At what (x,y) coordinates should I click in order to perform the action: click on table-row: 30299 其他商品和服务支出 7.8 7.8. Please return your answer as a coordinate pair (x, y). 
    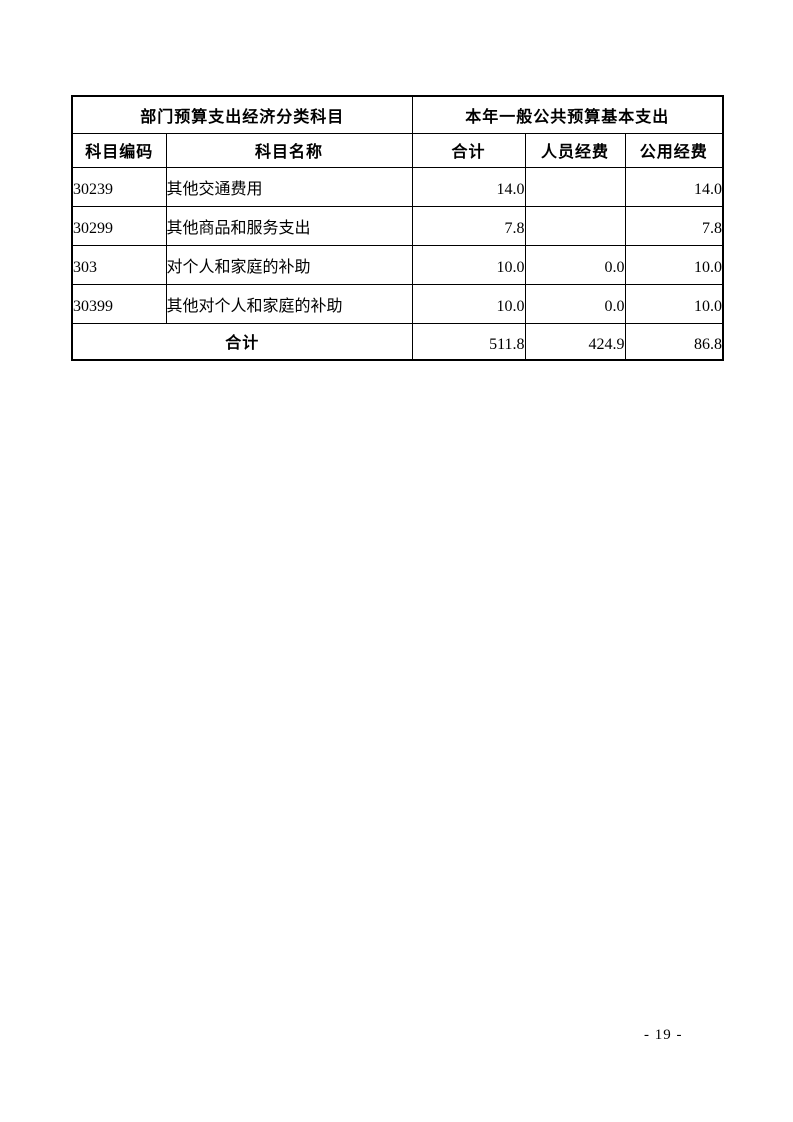
    Looking at the image, I should click on (397, 225).